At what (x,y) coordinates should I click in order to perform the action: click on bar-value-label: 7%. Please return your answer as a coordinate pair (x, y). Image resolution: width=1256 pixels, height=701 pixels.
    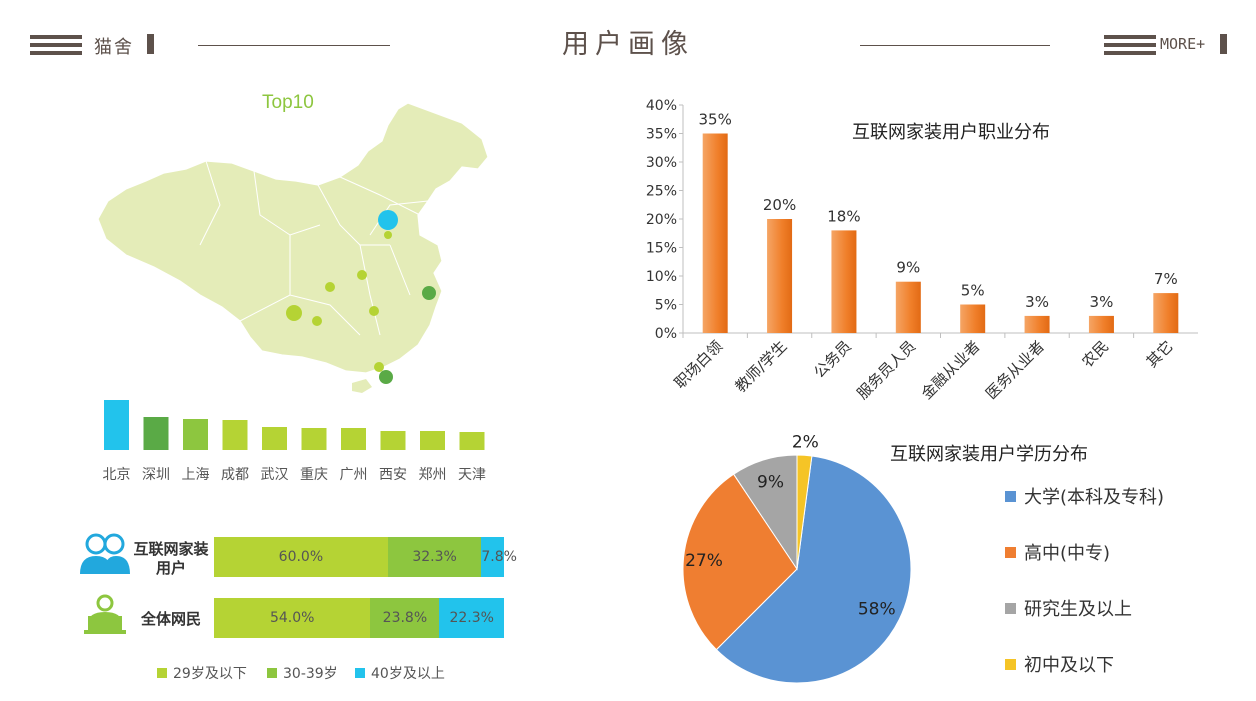
    Looking at the image, I should click on (1166, 279).